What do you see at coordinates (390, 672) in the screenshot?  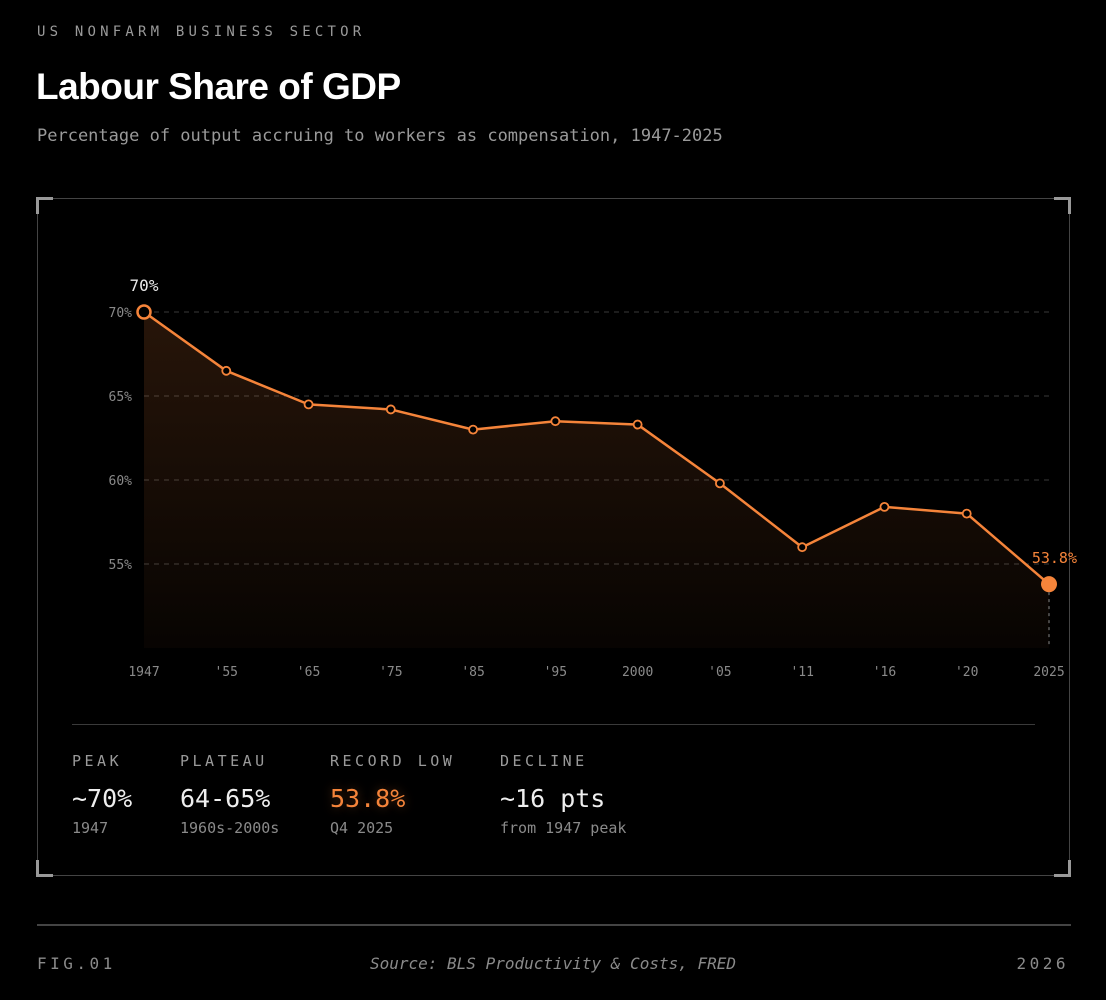 I see `x-tick-label: '75` at bounding box center [390, 672].